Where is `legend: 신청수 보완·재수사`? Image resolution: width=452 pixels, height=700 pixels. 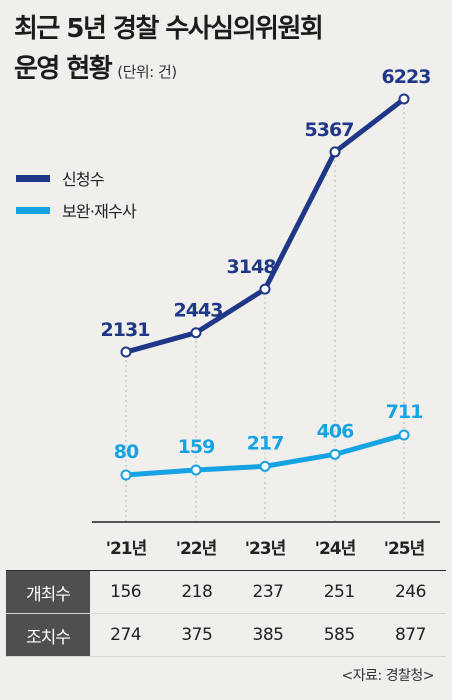 legend: 신청수 보완·재수사 is located at coordinates (76, 194).